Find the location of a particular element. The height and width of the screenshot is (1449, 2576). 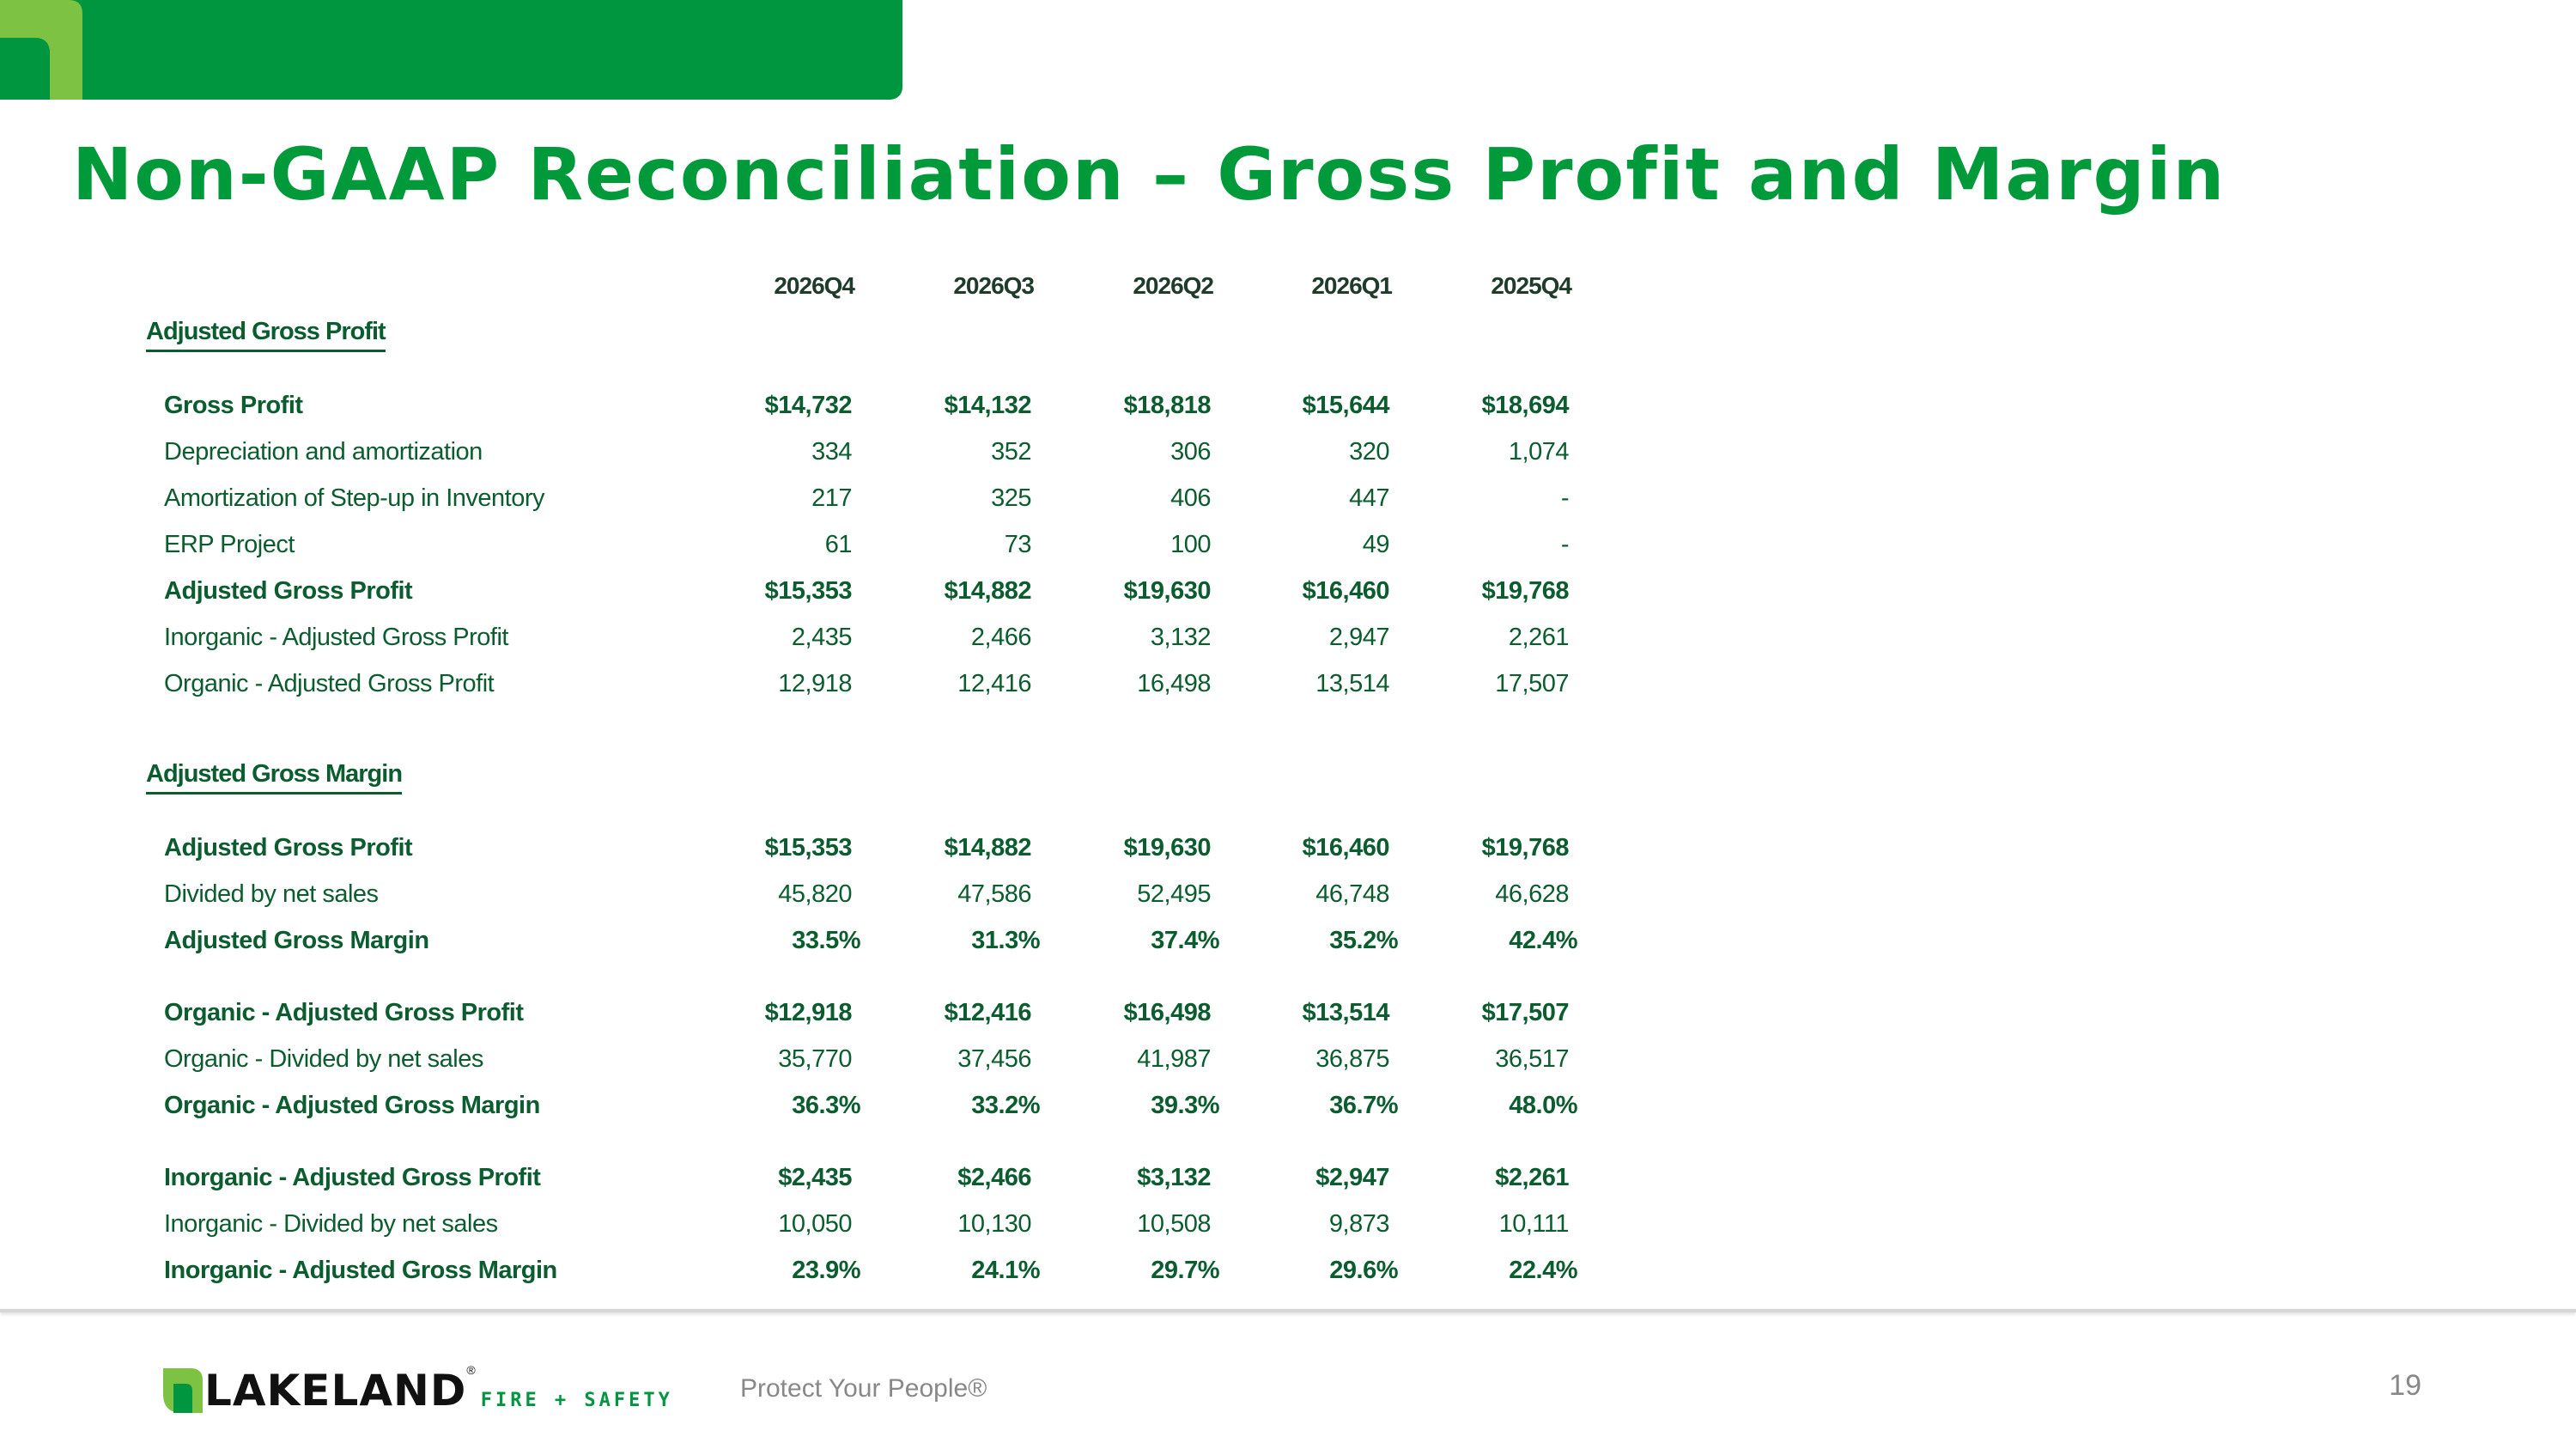

cell-value: $2,466 is located at coordinates (994, 1177).